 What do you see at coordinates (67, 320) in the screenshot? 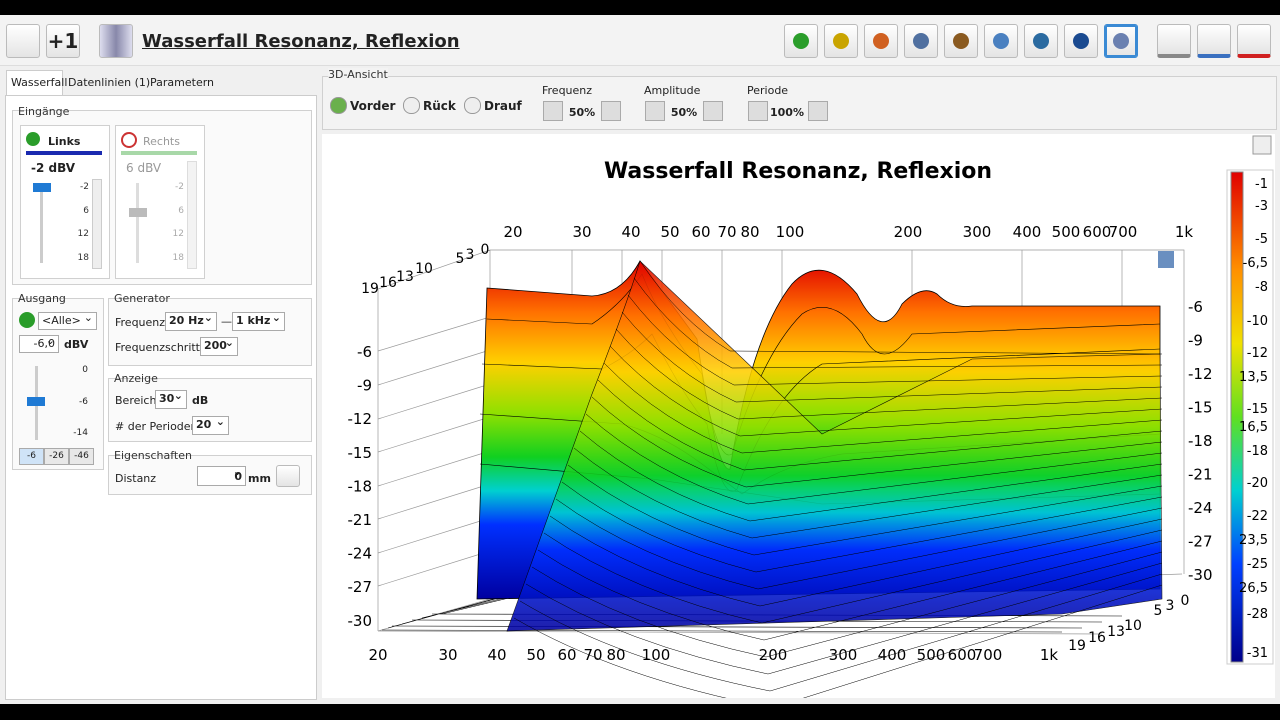
I see `output-select: <Alle>` at bounding box center [67, 320].